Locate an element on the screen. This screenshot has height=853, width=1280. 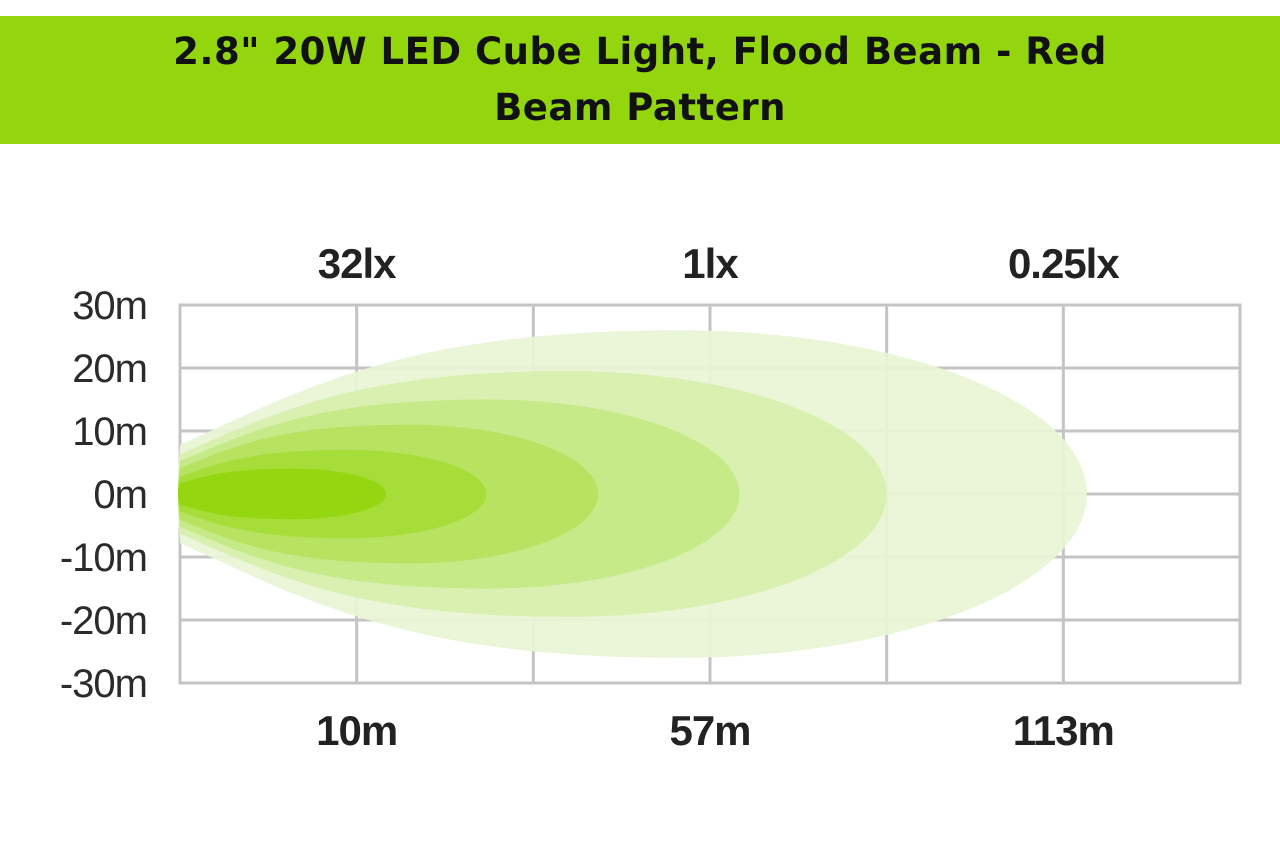
y-tick-label: 10m is located at coordinates (109, 432).